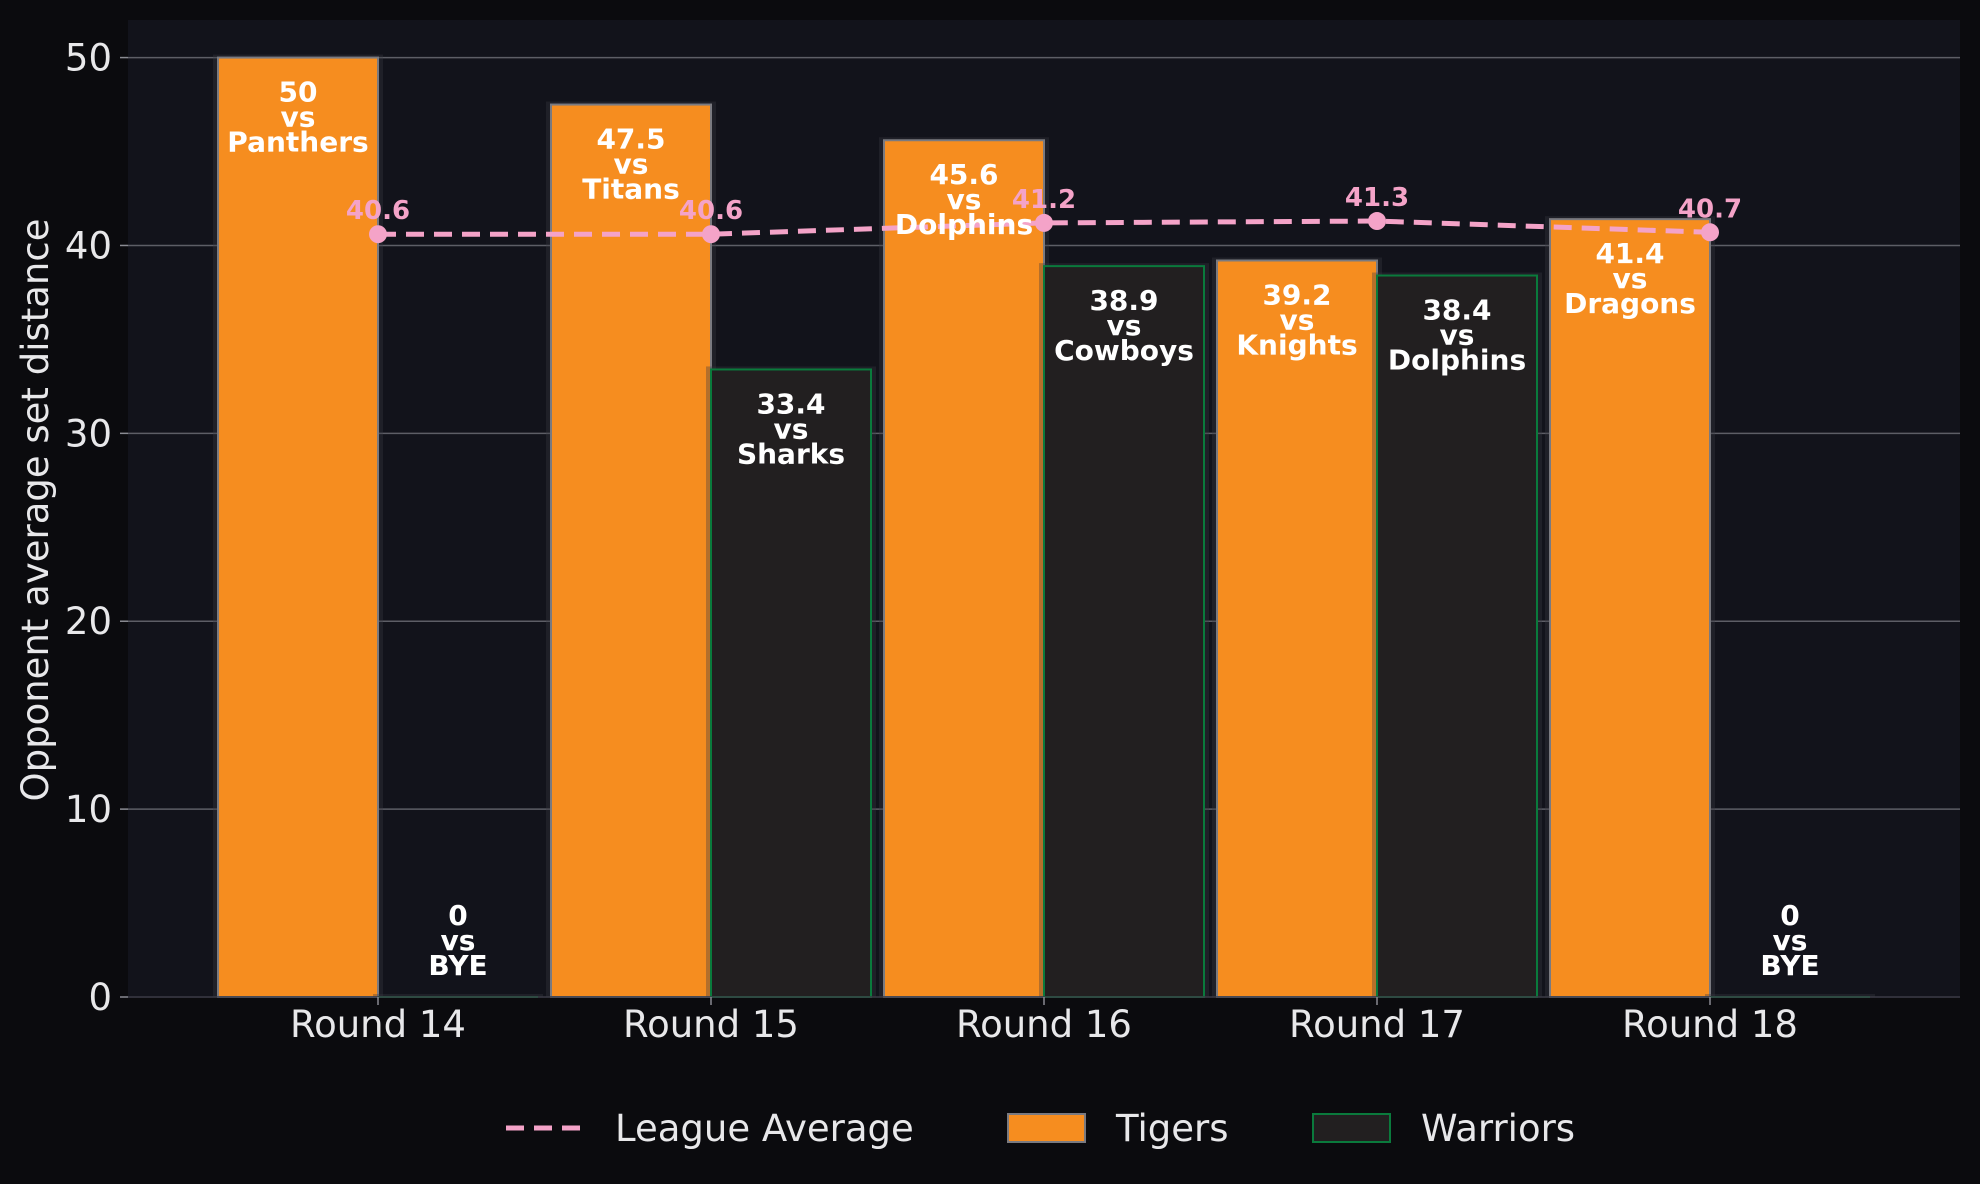 The width and height of the screenshot is (1980, 1184). Describe the element at coordinates (298, 92) in the screenshot. I see `bar-data-label: 50` at that location.